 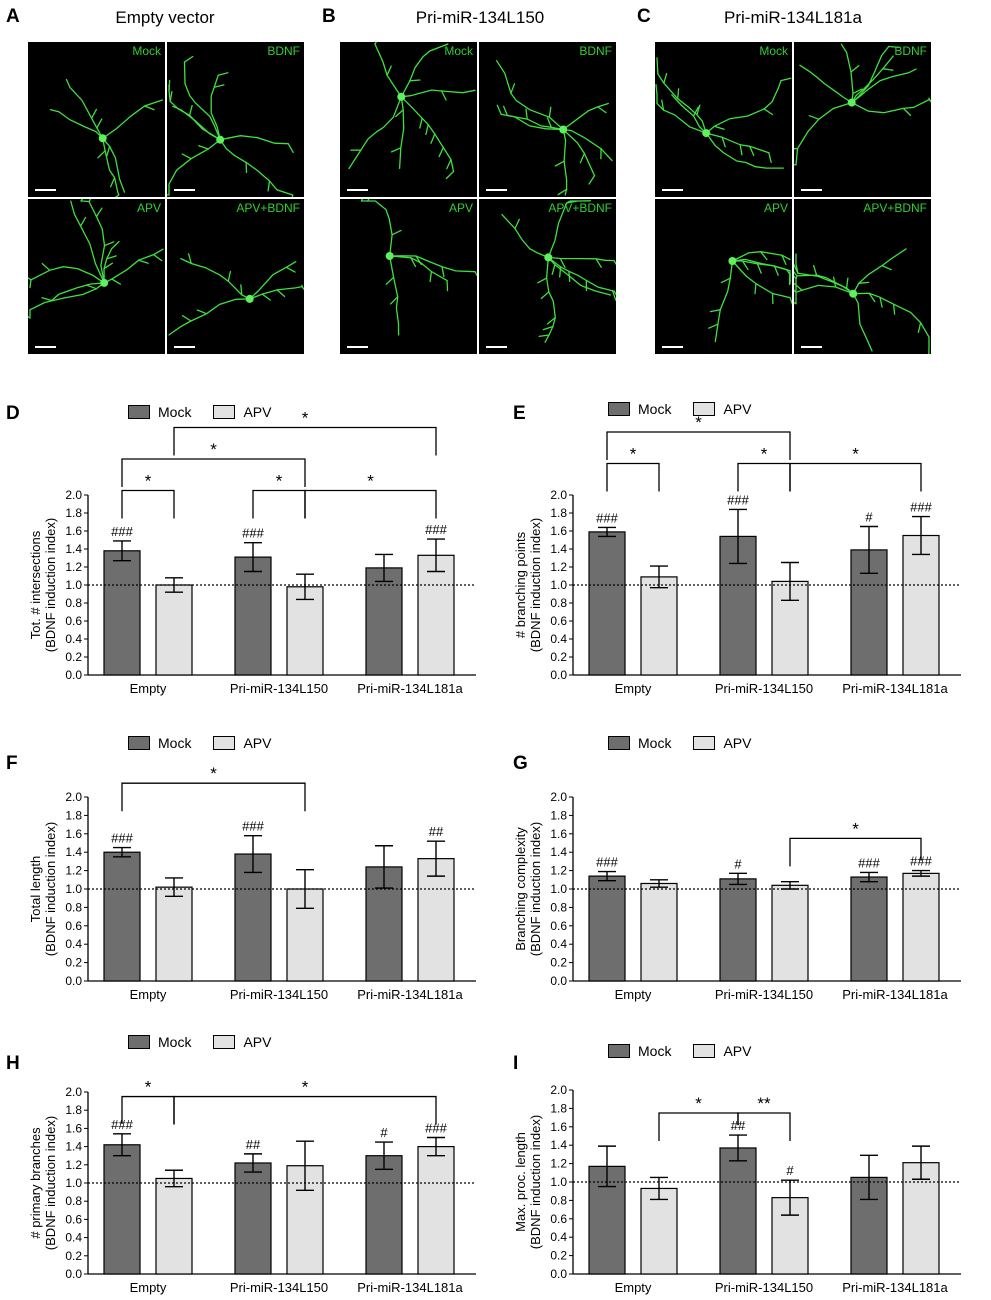 I want to click on y-axis-label: Total length, so click(x=35, y=889).